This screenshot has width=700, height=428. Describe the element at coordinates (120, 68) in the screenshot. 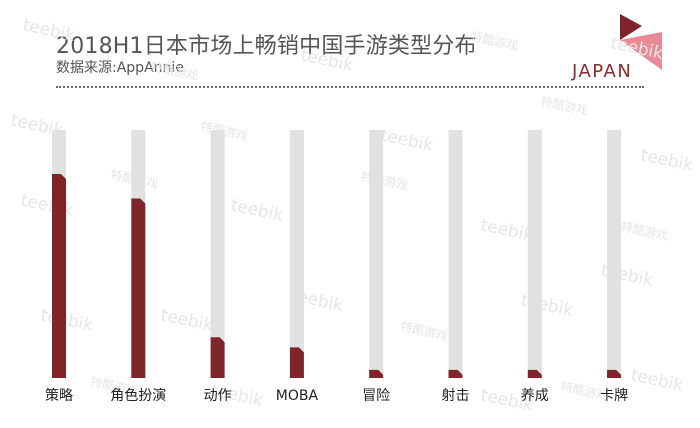

I see `data-source: 数据来源:AppAnnie` at that location.